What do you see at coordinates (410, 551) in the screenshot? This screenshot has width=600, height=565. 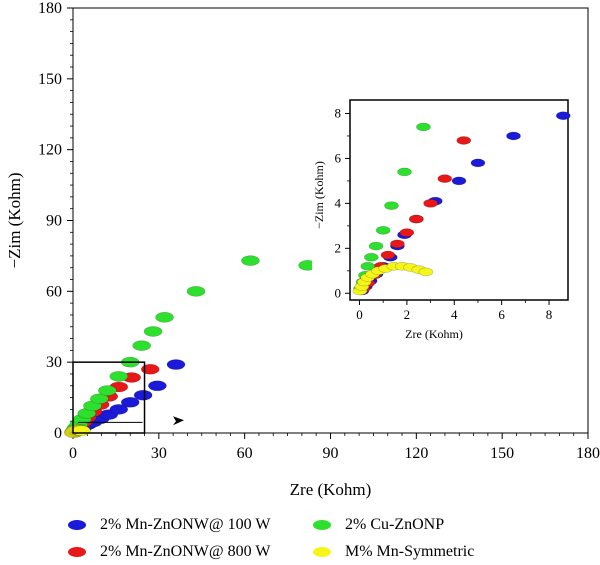 I see `legend-label-symmetric: M% Mn-Symmetric` at bounding box center [410, 551].